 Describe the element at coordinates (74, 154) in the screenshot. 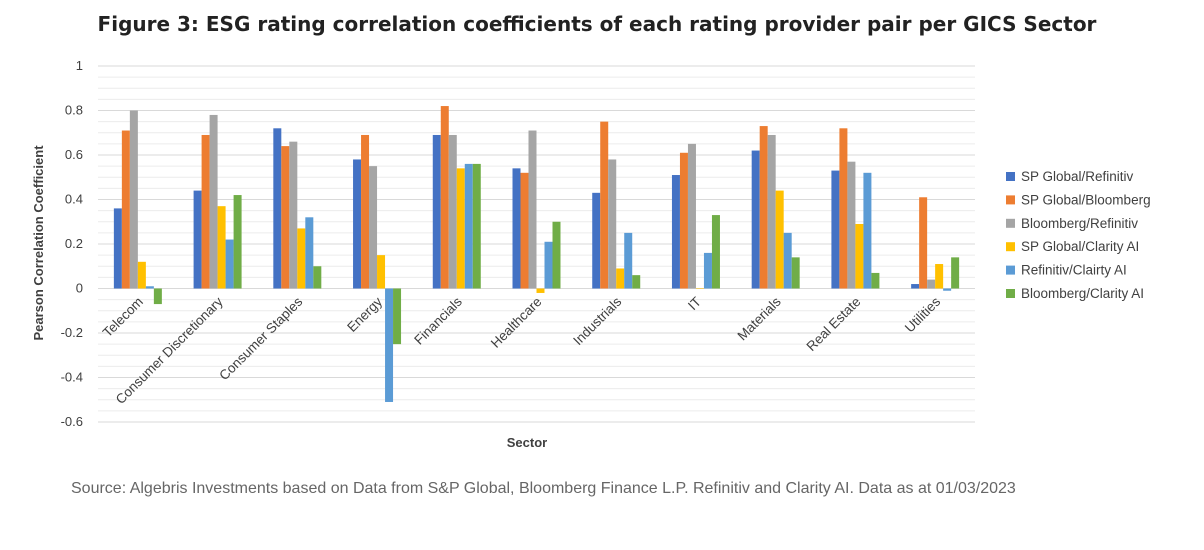

I see `y-tick-label: 0.6` at that location.